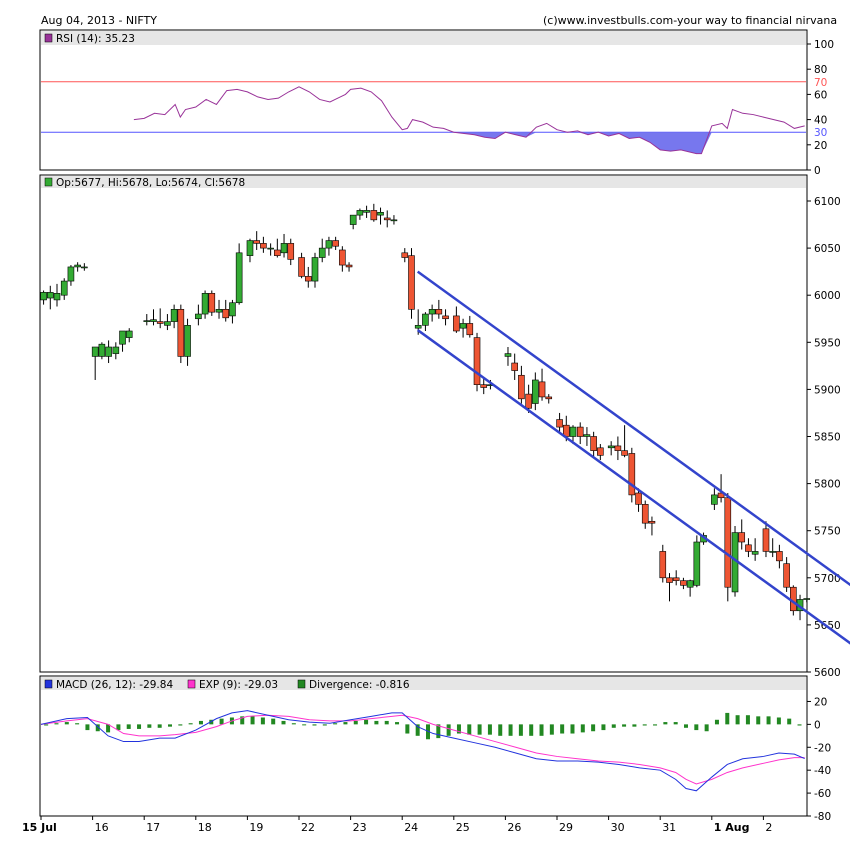  Describe the element at coordinates (827, 532) in the screenshot. I see `price-tick-label: 5750` at that location.